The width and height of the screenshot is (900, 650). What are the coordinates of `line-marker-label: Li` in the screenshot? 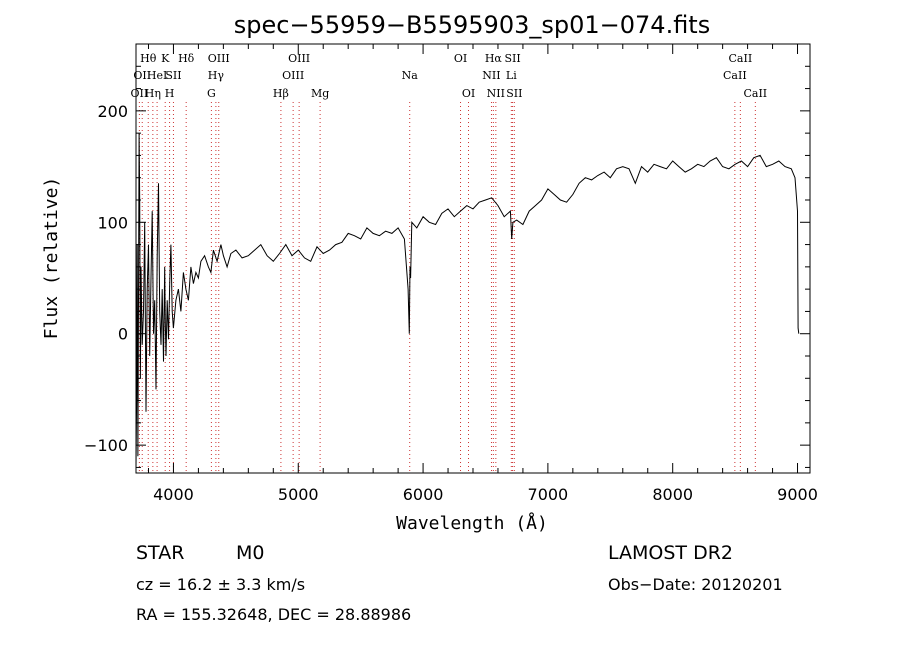 It's located at (511, 75).